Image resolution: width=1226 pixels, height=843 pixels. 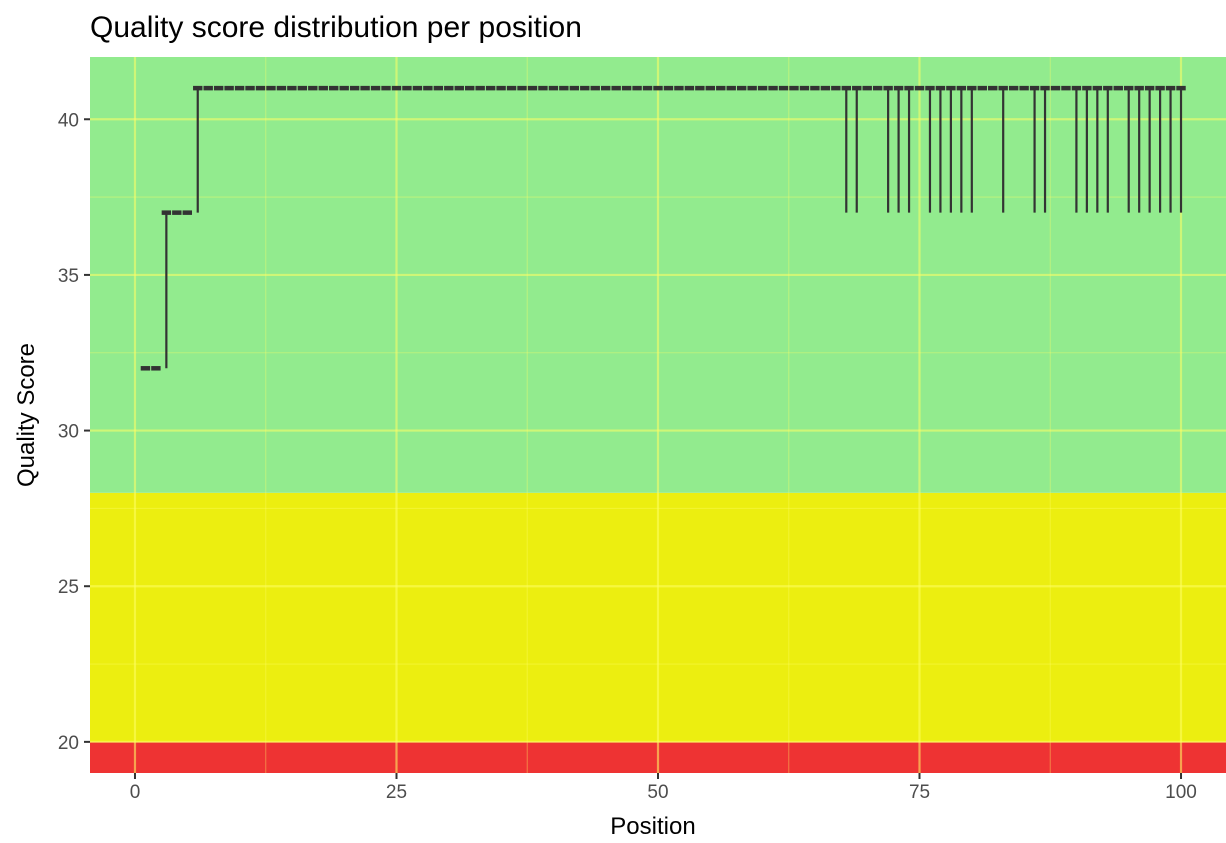 What do you see at coordinates (396, 792) in the screenshot?
I see `x-tick-label: 25` at bounding box center [396, 792].